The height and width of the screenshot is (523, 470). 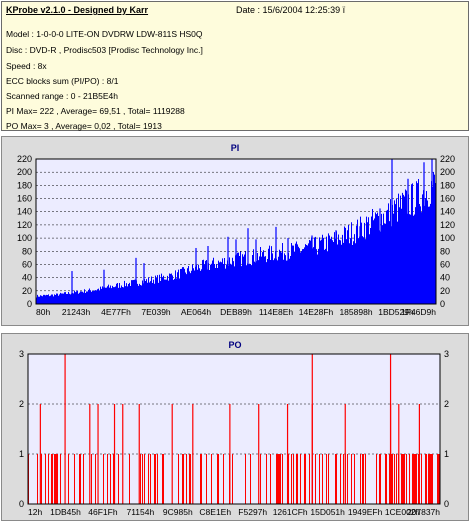 I want to click on x-tick-label: 207837h, so click(x=423, y=512).